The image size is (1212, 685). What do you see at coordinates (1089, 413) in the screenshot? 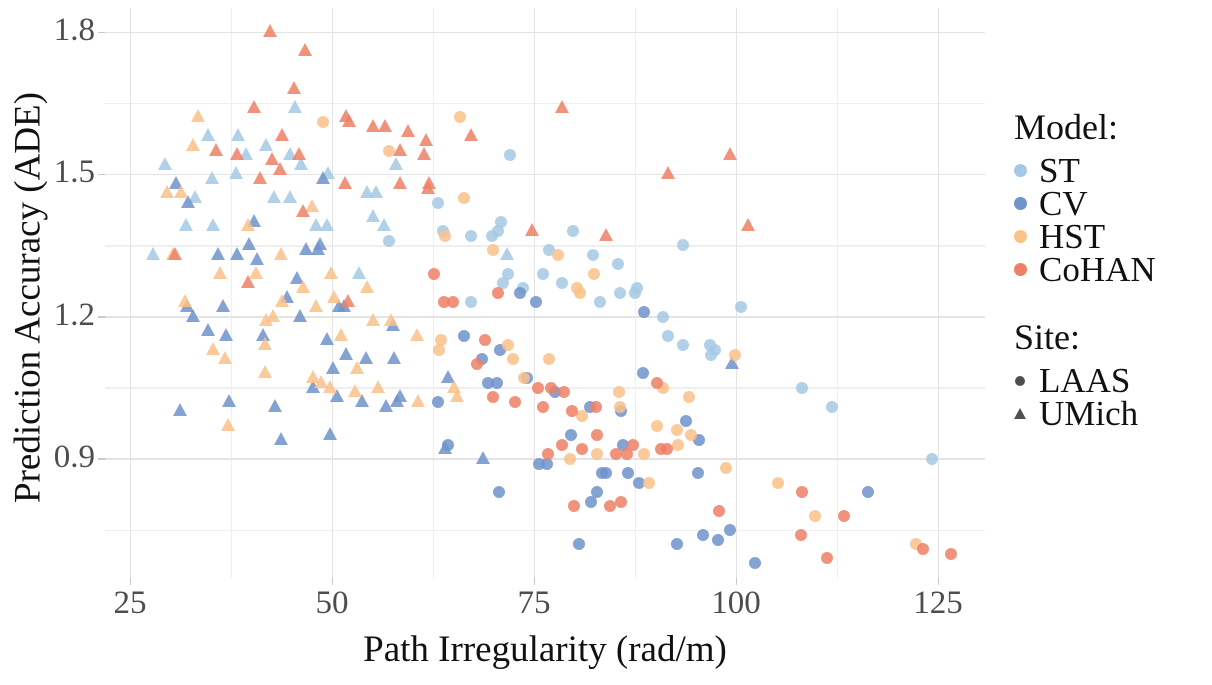
I see `legend-item-label: UMich` at bounding box center [1089, 413].